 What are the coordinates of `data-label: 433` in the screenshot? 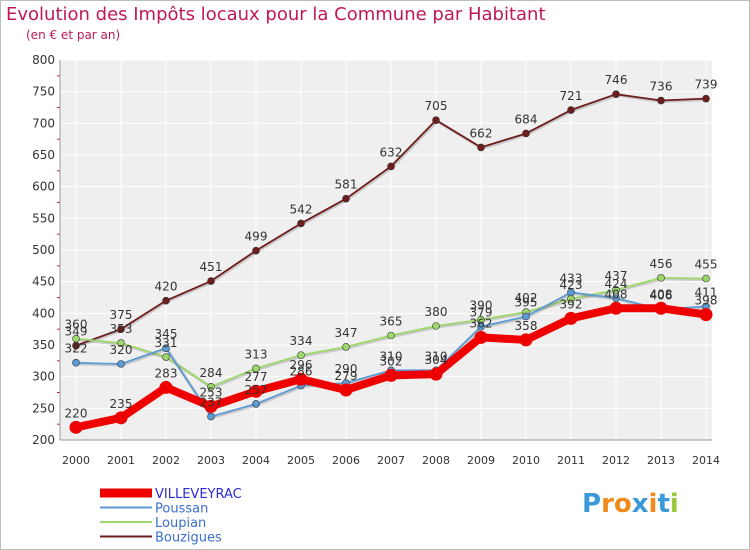 It's located at (571, 278).